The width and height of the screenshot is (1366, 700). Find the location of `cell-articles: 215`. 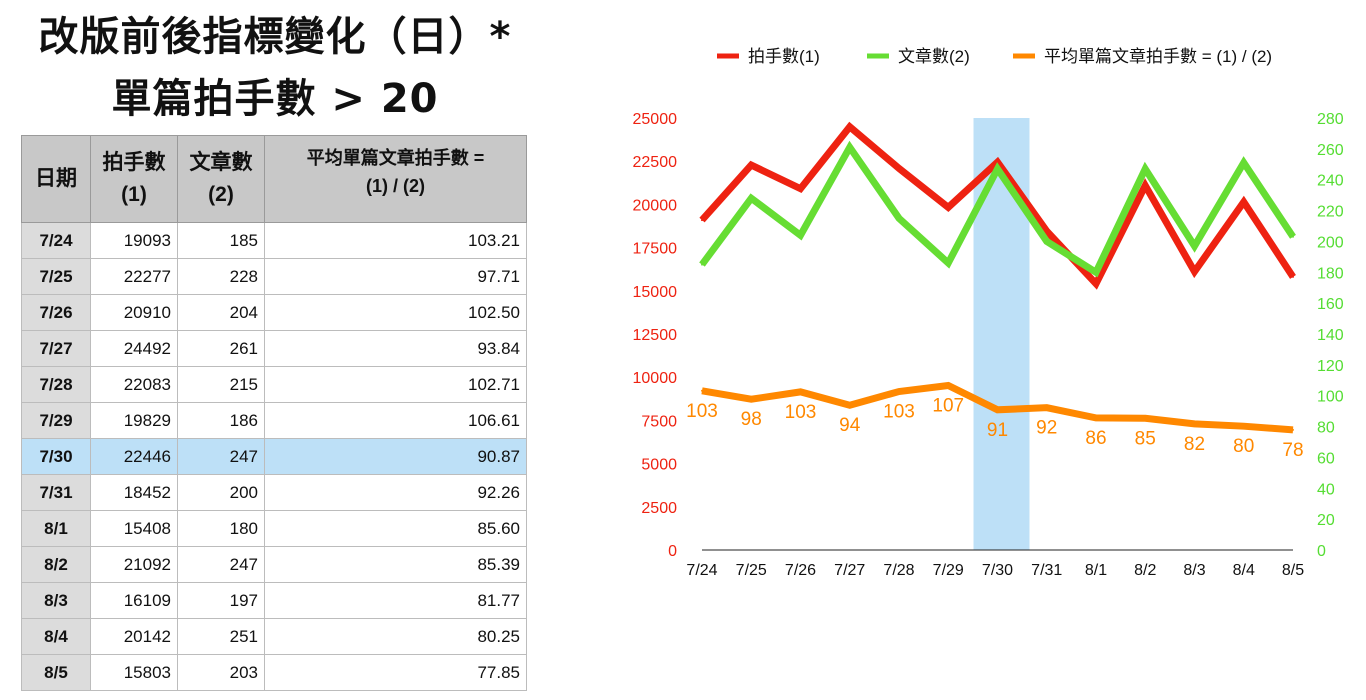

cell-articles: 215 is located at coordinates (221, 384).